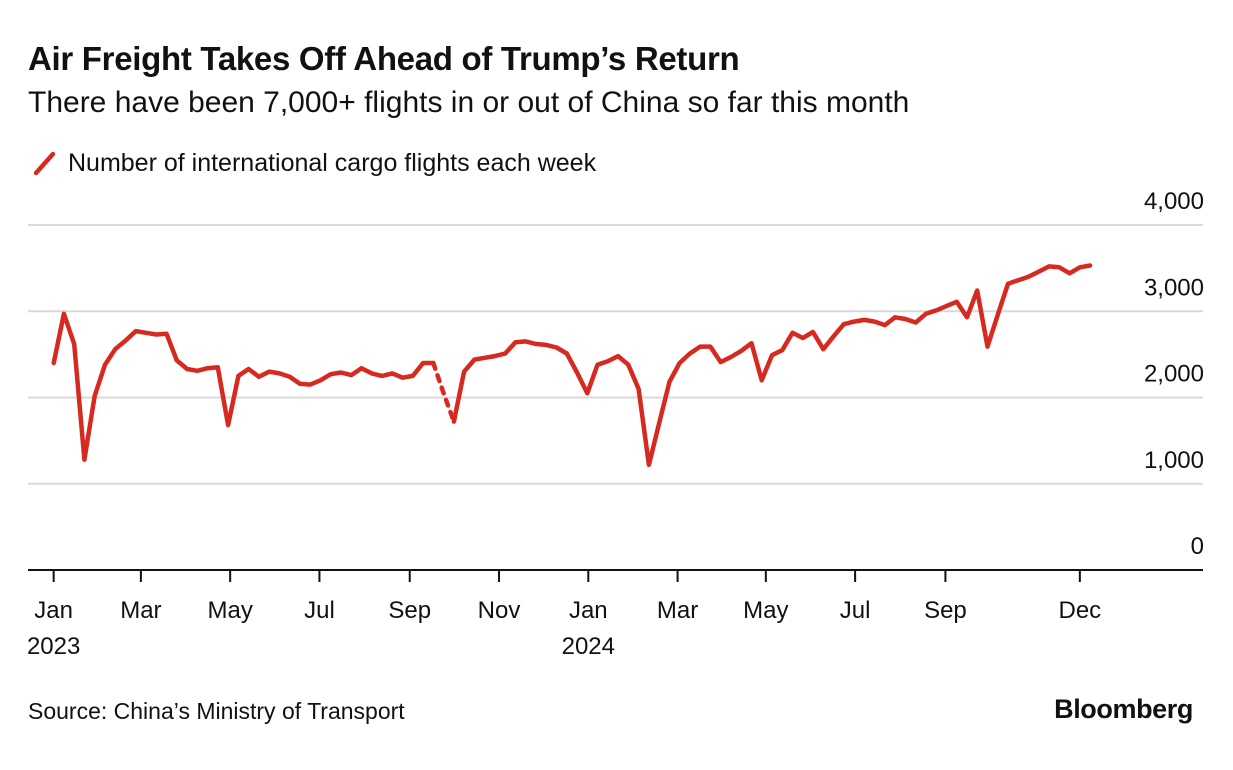  I want to click on x-tick-year-label: 2023, so click(53, 646).